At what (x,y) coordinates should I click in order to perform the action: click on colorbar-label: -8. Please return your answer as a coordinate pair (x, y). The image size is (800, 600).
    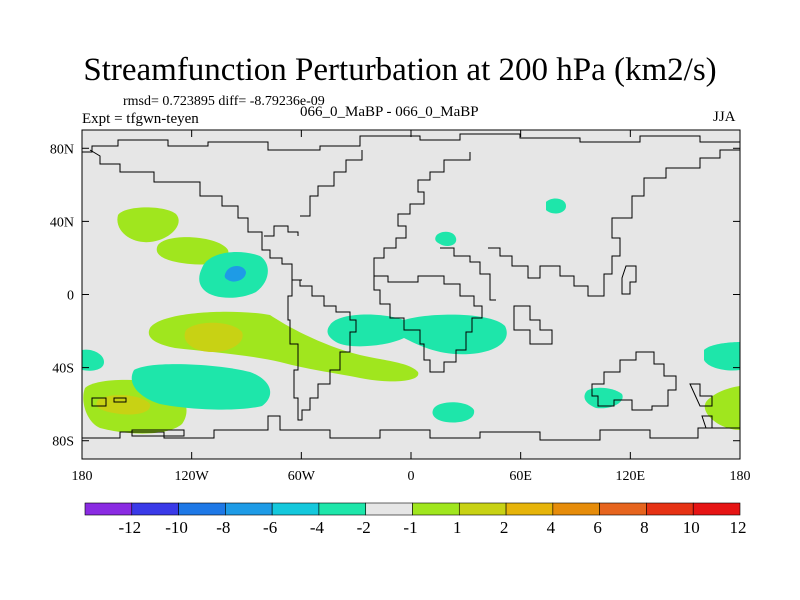
    Looking at the image, I should click on (223, 527).